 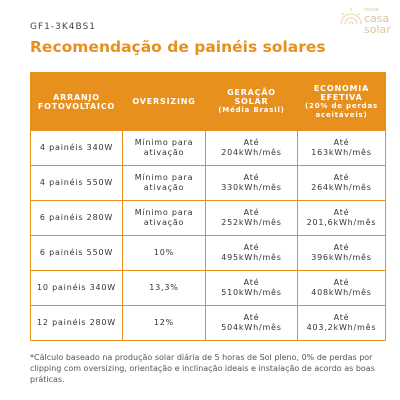 I want to click on header-cell: OVERSIZING, so click(x=164, y=101).